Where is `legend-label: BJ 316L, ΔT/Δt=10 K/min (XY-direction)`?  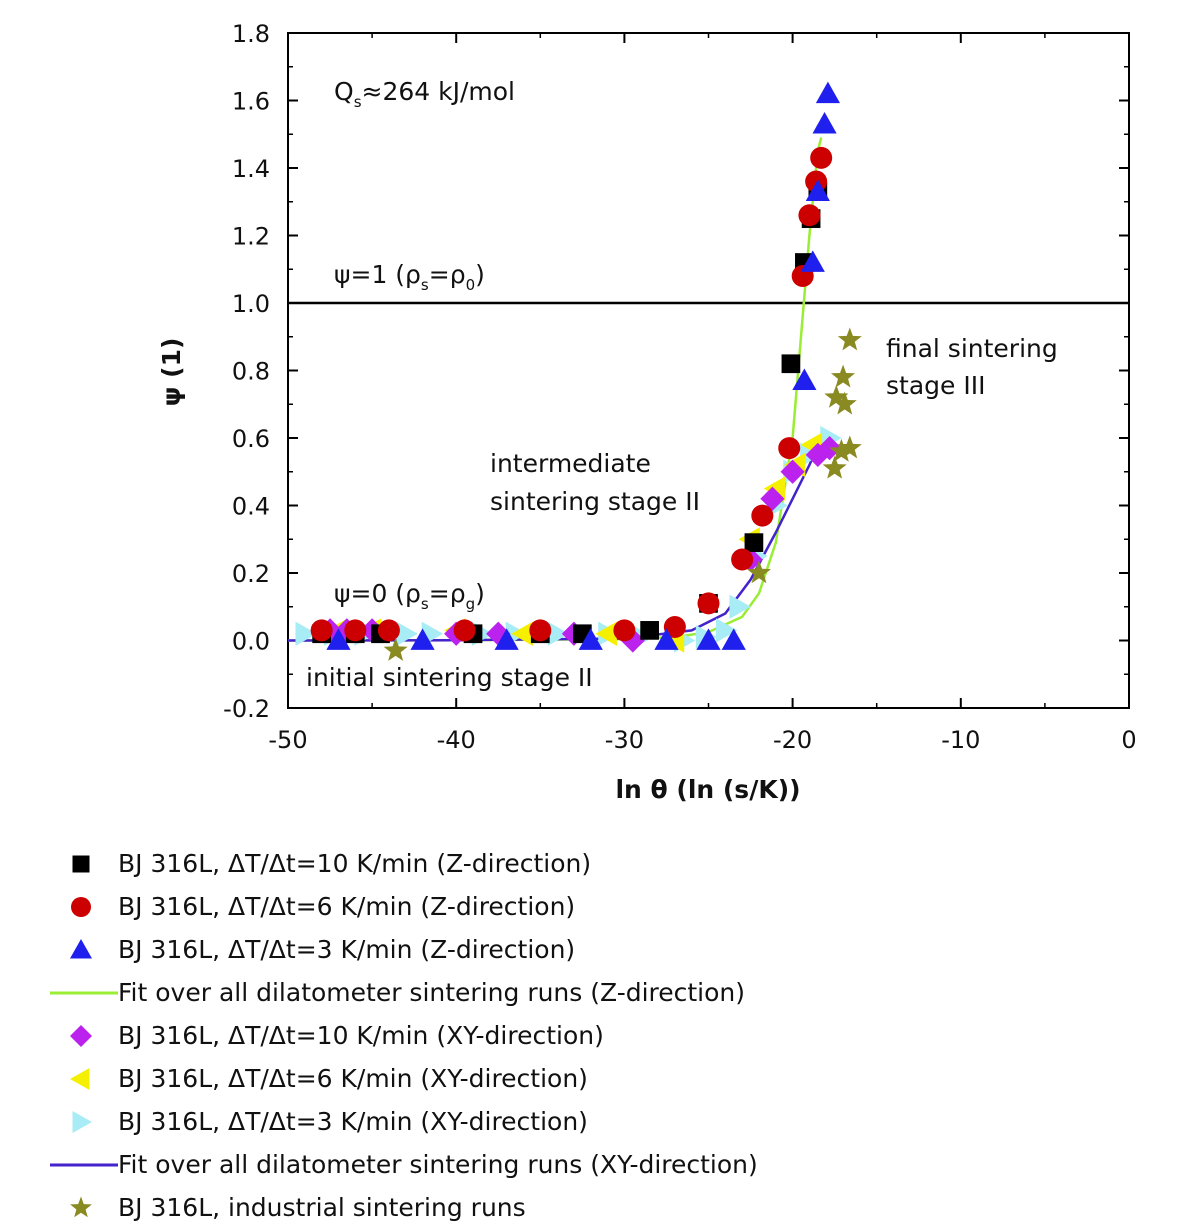
legend-label: BJ 316L, ΔT/Δt=10 K/min (XY-direction) is located at coordinates (361, 1035).